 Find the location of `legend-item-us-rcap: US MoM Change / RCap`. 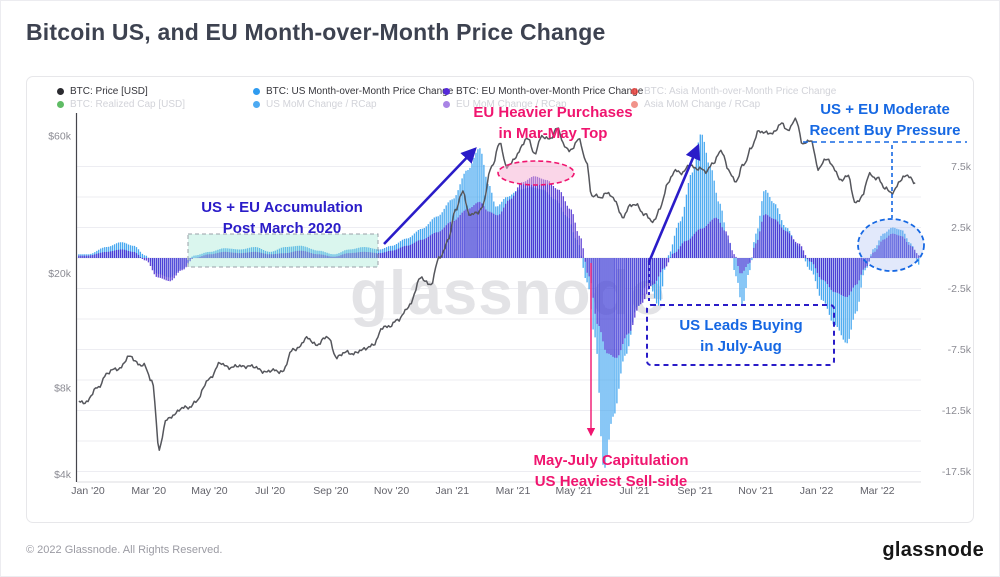

legend-item-us-rcap: US MoM Change / RCap is located at coordinates (348, 104).